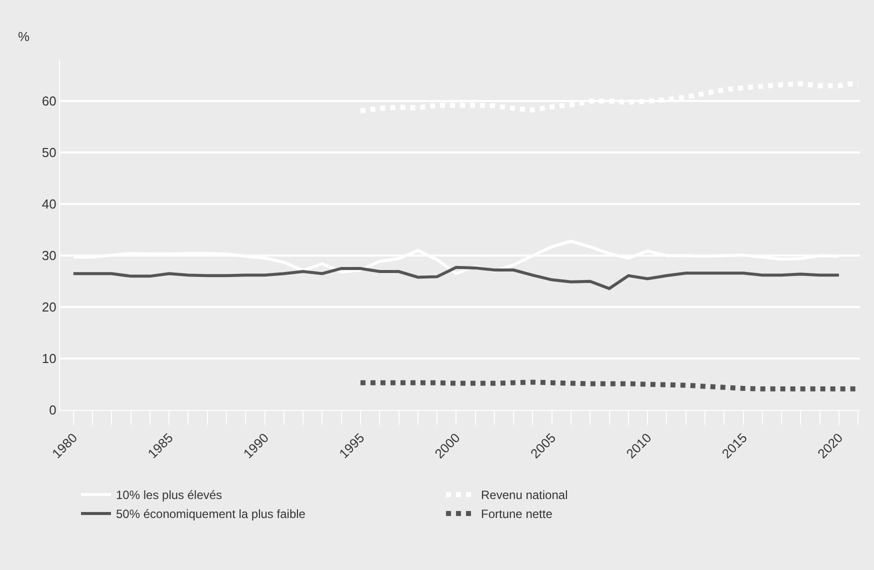 The height and width of the screenshot is (570, 874). What do you see at coordinates (524, 495) in the screenshot?
I see `legend-label: Revenu national` at bounding box center [524, 495].